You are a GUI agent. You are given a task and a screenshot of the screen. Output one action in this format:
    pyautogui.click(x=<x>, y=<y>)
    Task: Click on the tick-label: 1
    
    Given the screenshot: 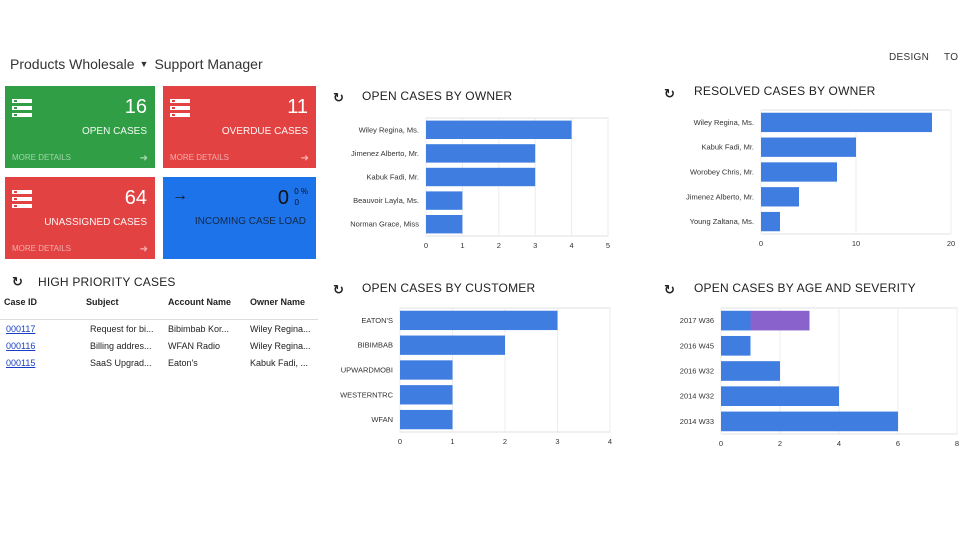 What is the action you would take?
    pyautogui.click(x=462, y=245)
    